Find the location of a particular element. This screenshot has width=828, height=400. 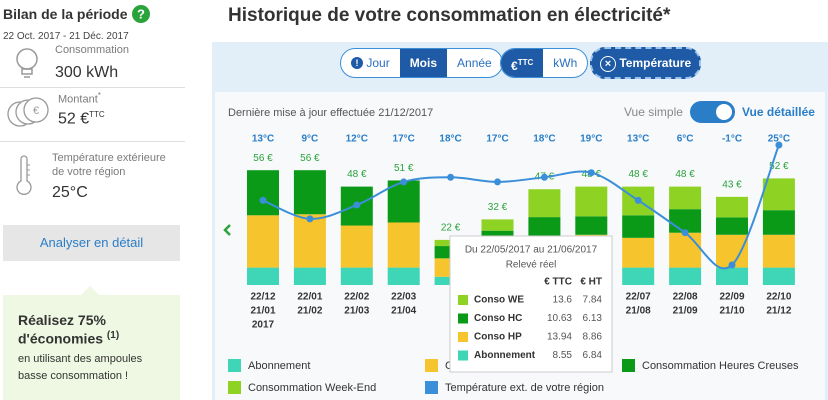

tooltip-box is located at coordinates (531, 304).